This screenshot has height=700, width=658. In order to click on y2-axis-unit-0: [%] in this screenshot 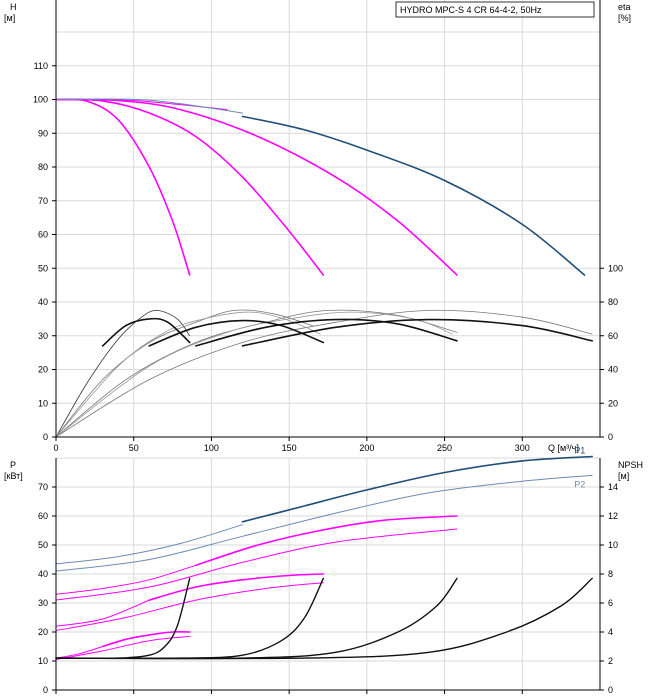, I will do `click(624, 18)`.